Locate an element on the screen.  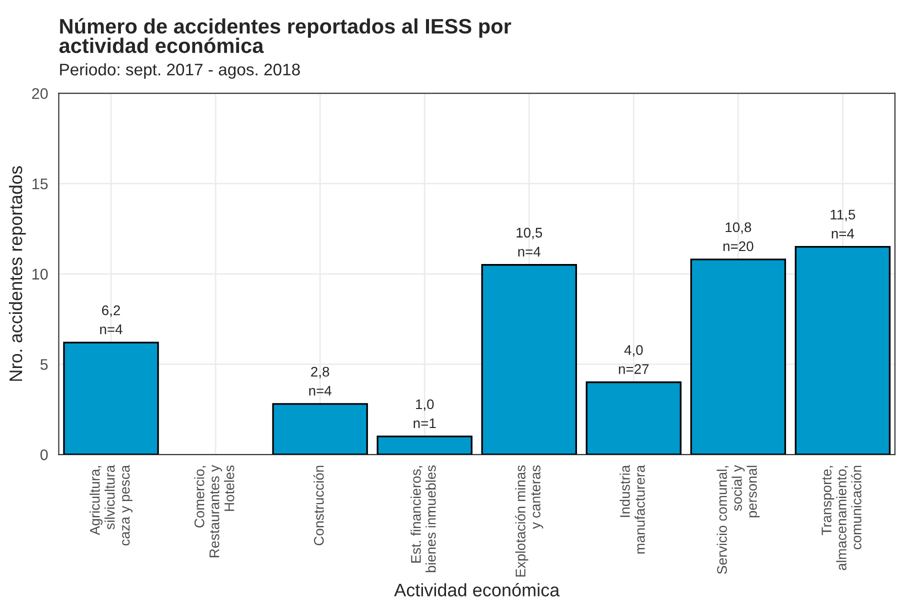
x-tick-label: Servicio comunal, social y personal is located at coordinates (738, 519).